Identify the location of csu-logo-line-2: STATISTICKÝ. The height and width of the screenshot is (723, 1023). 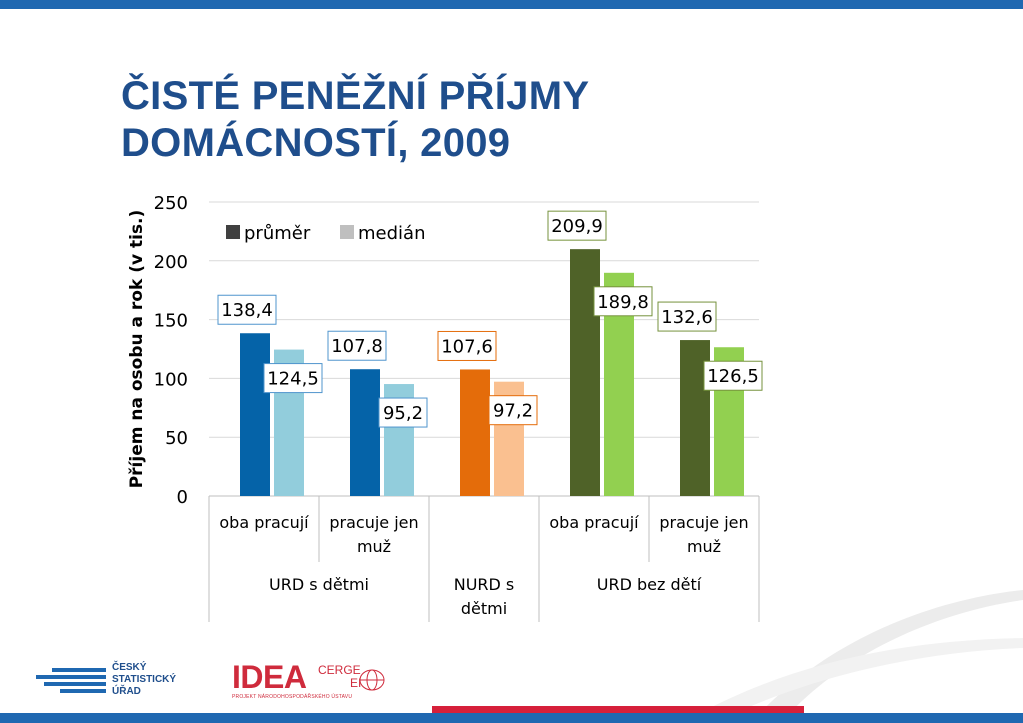
(144, 679).